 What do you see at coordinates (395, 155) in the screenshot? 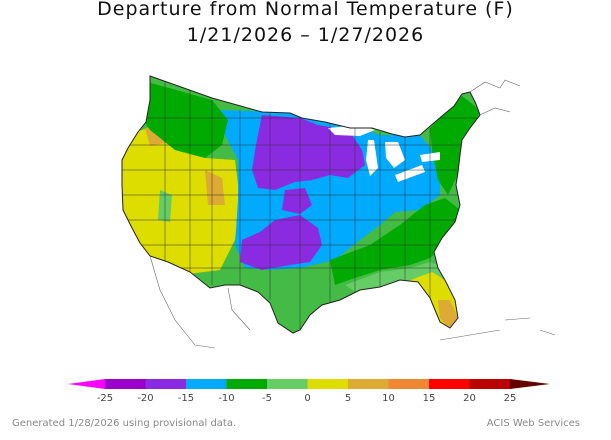
I see `lake-huron` at bounding box center [395, 155].